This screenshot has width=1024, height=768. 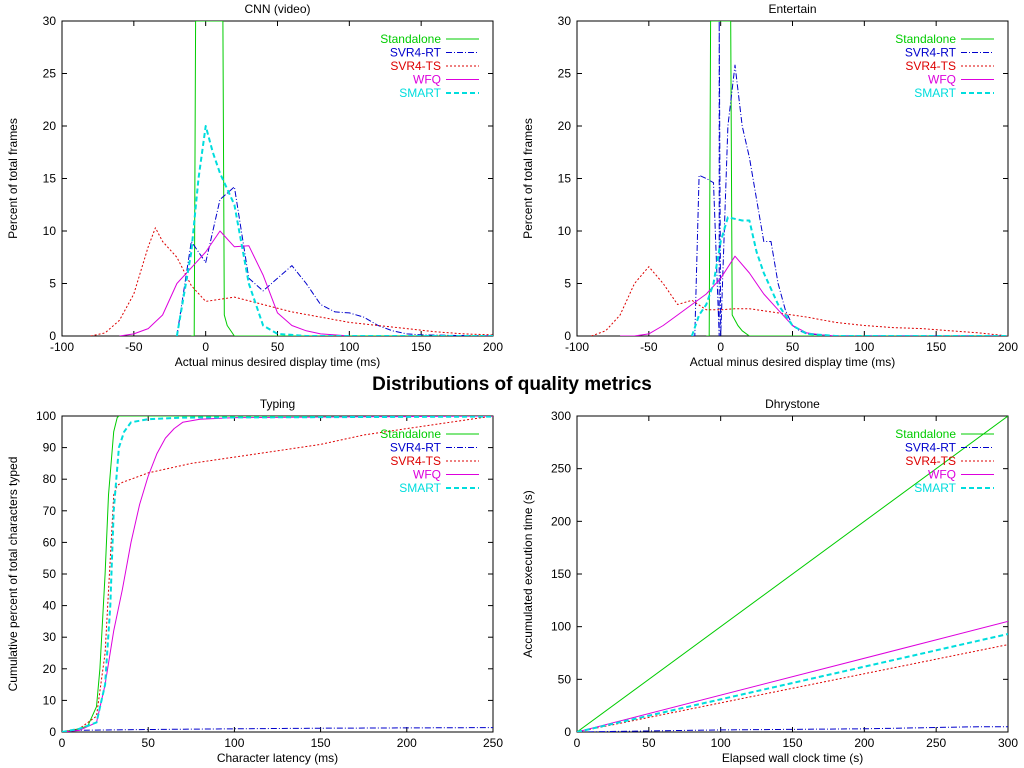 I want to click on y-tick-label: 200, so click(x=561, y=521).